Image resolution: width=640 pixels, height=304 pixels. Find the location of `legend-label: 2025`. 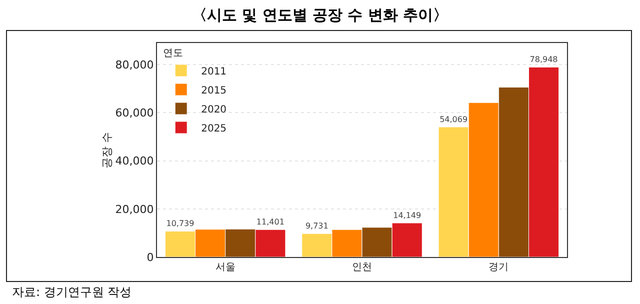

legend-label: 2025 is located at coordinates (214, 128).